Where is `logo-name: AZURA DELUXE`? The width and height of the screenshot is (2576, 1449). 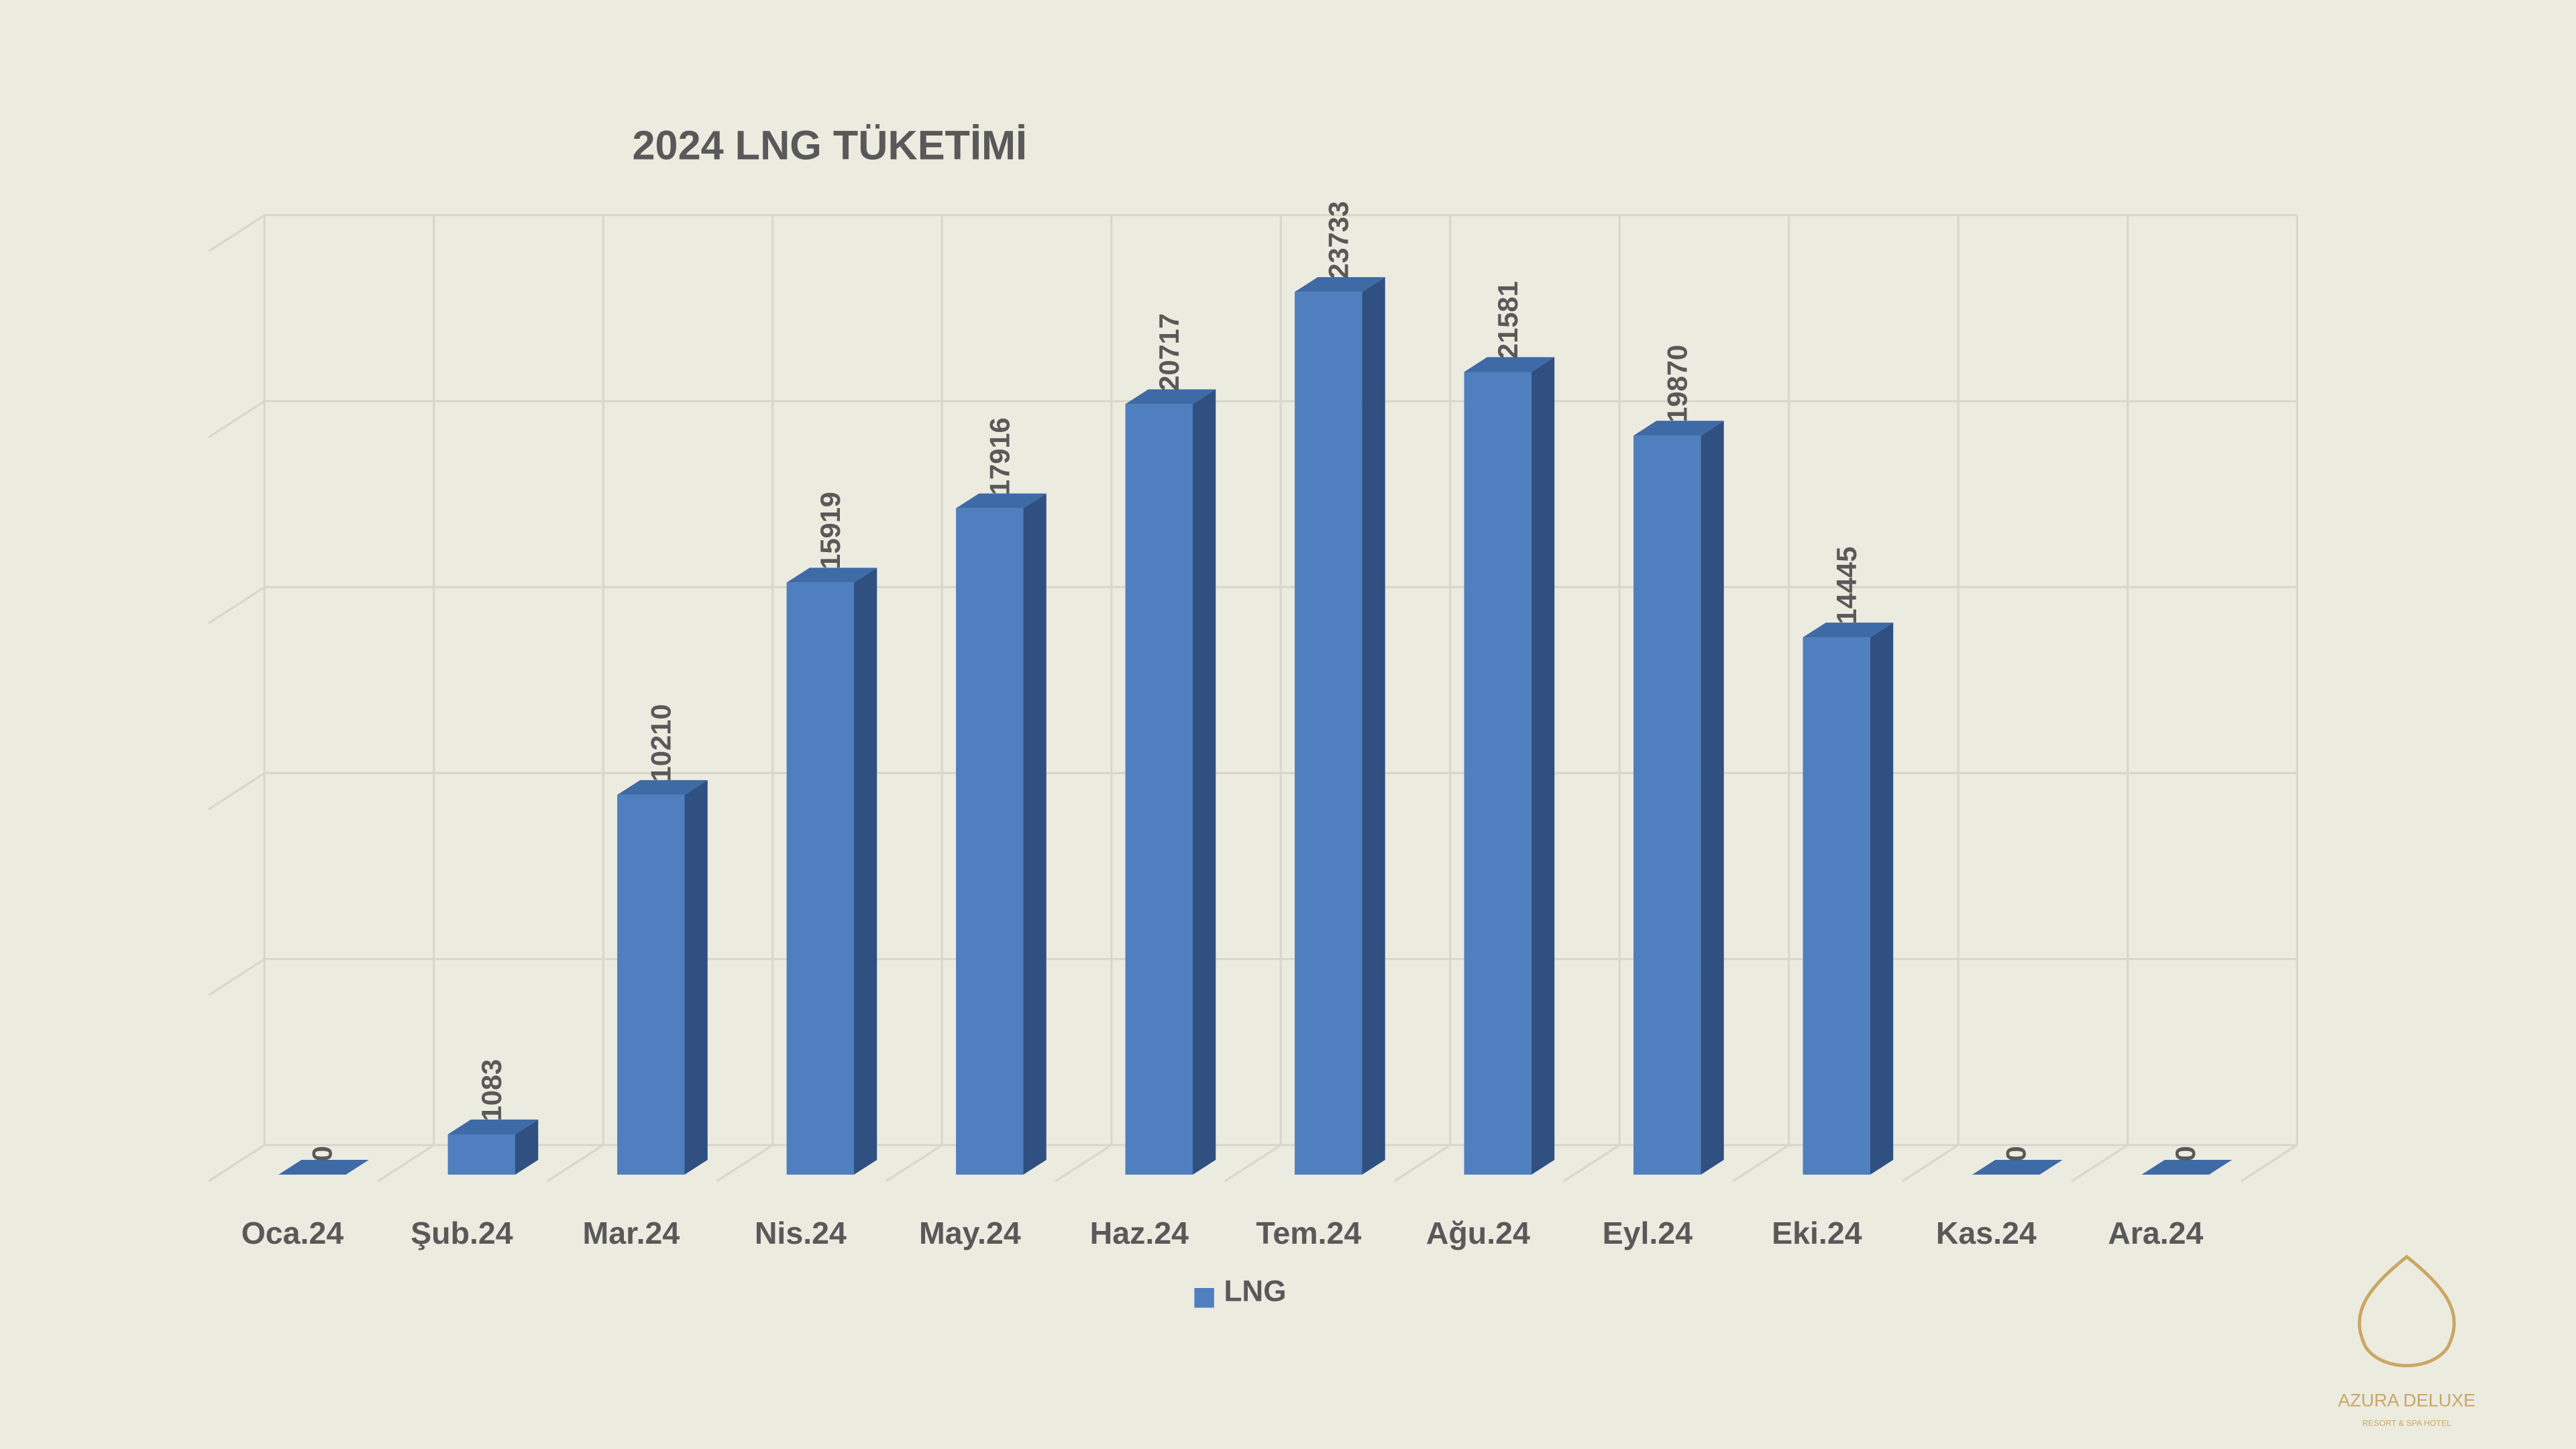
logo-name: AZURA DELUXE is located at coordinates (2406, 1400).